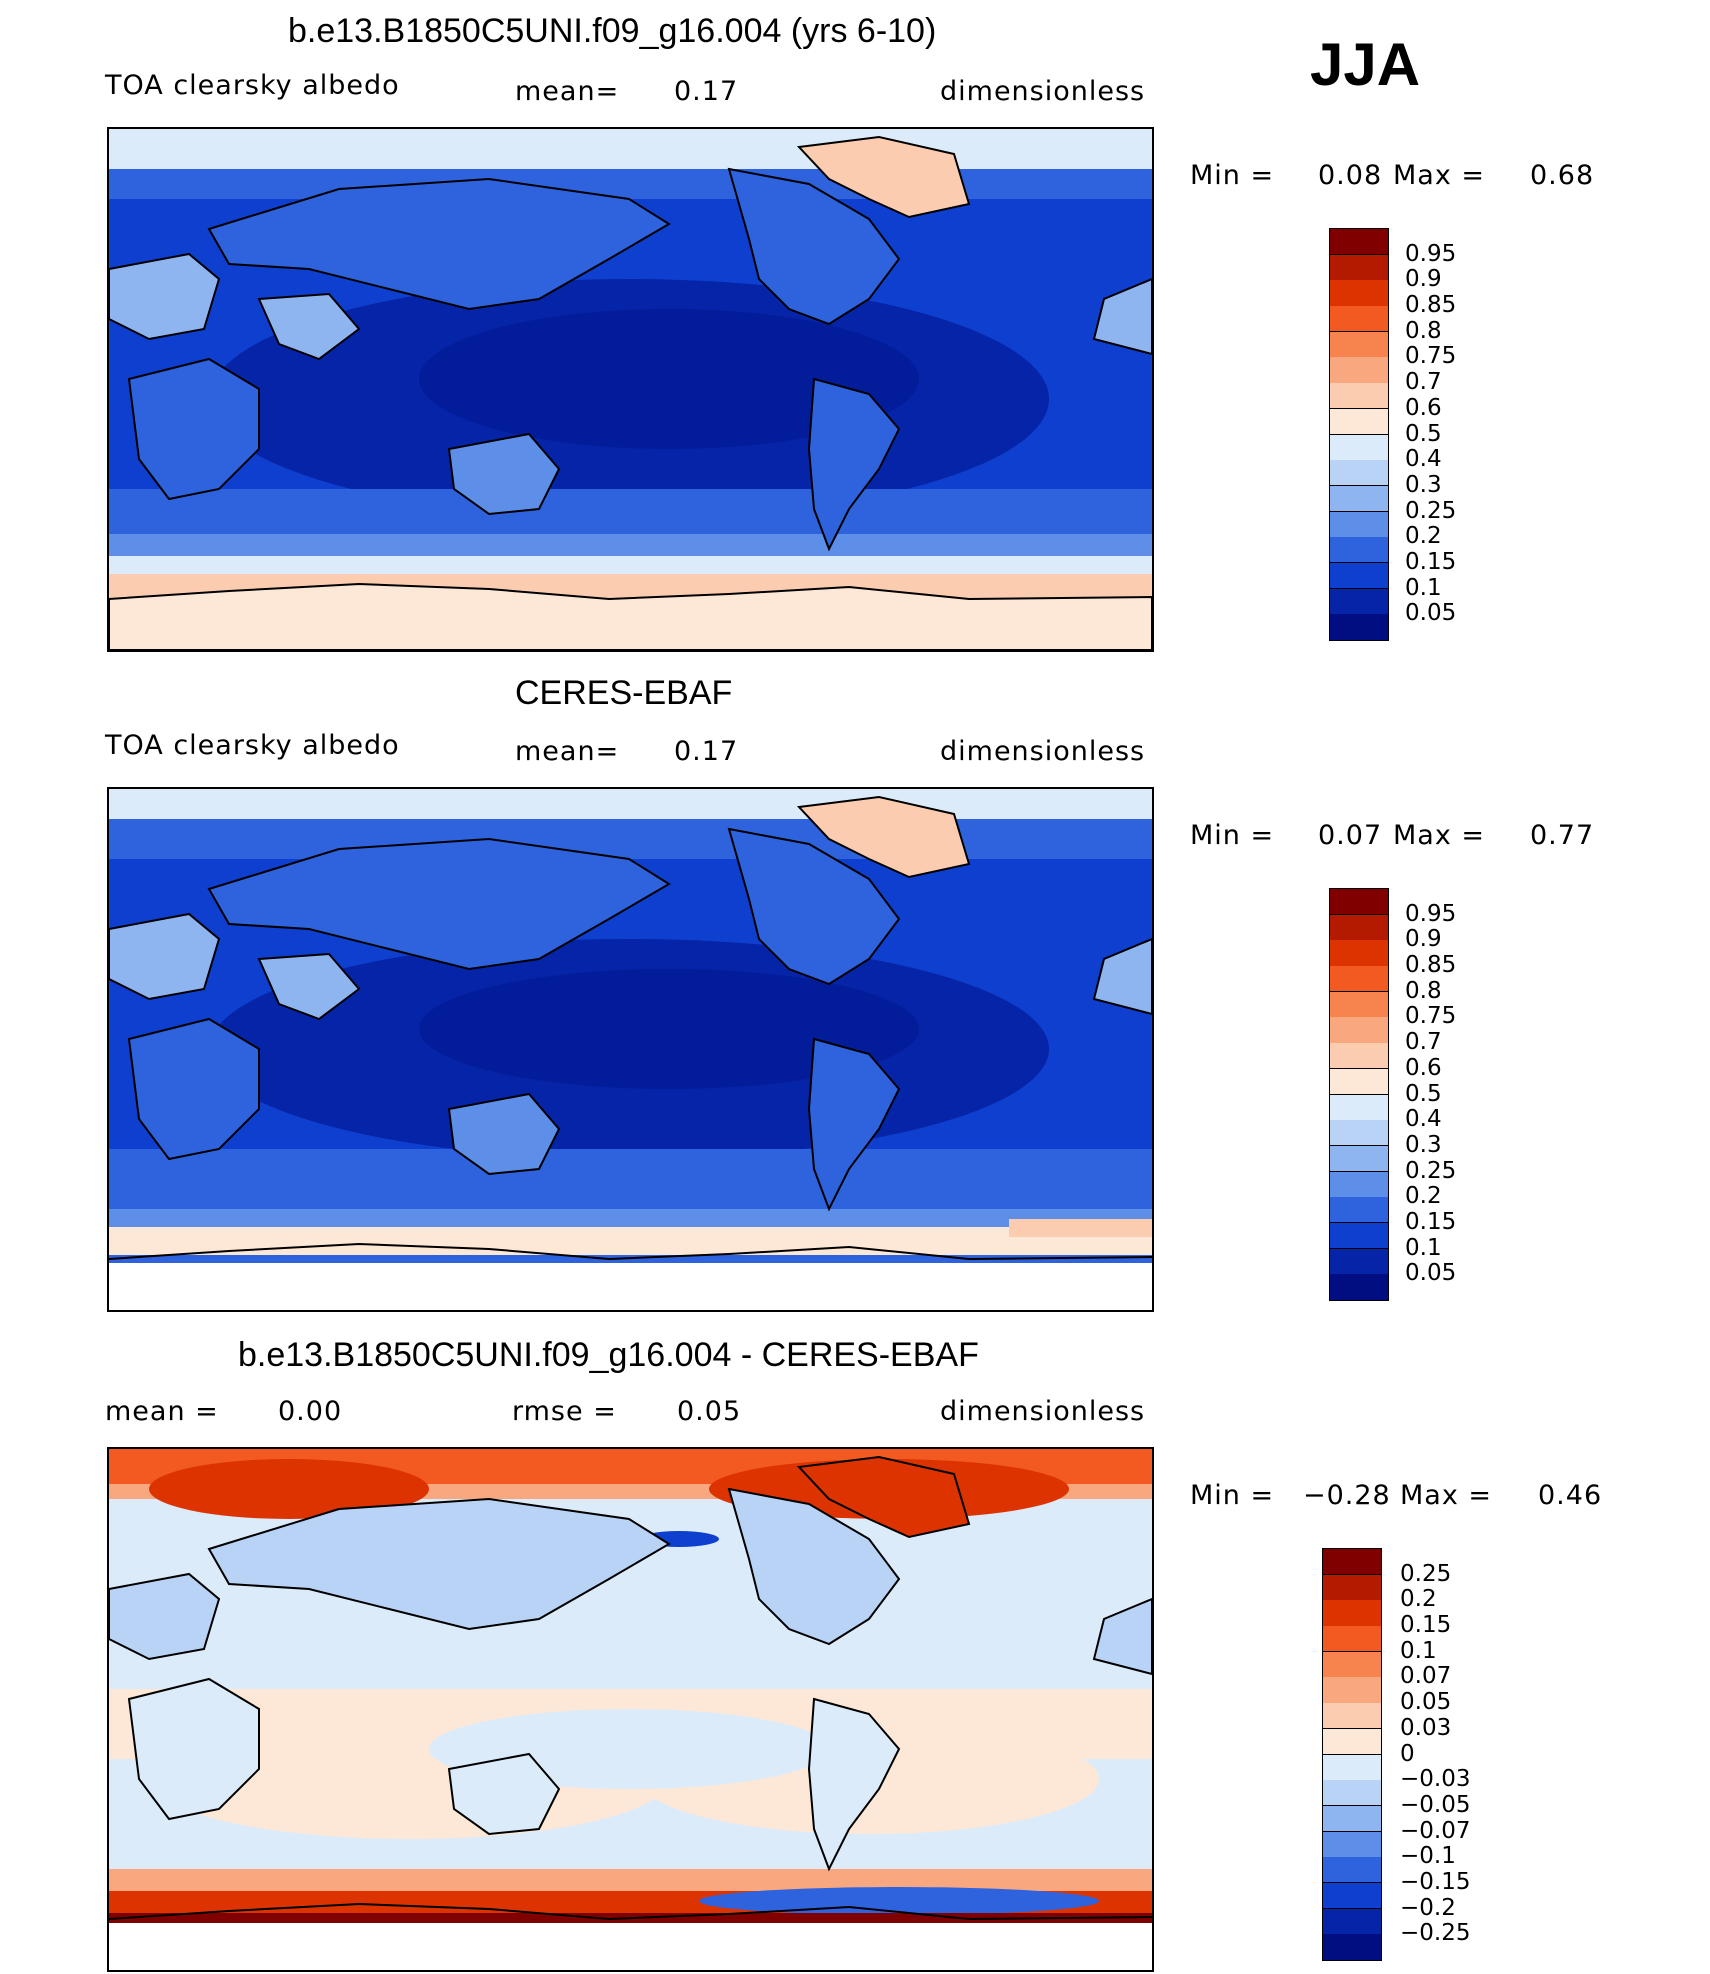 The image size is (1710, 1974). Describe the element at coordinates (1439, 835) in the screenshot. I see `panel2-max-label: Max =` at that location.